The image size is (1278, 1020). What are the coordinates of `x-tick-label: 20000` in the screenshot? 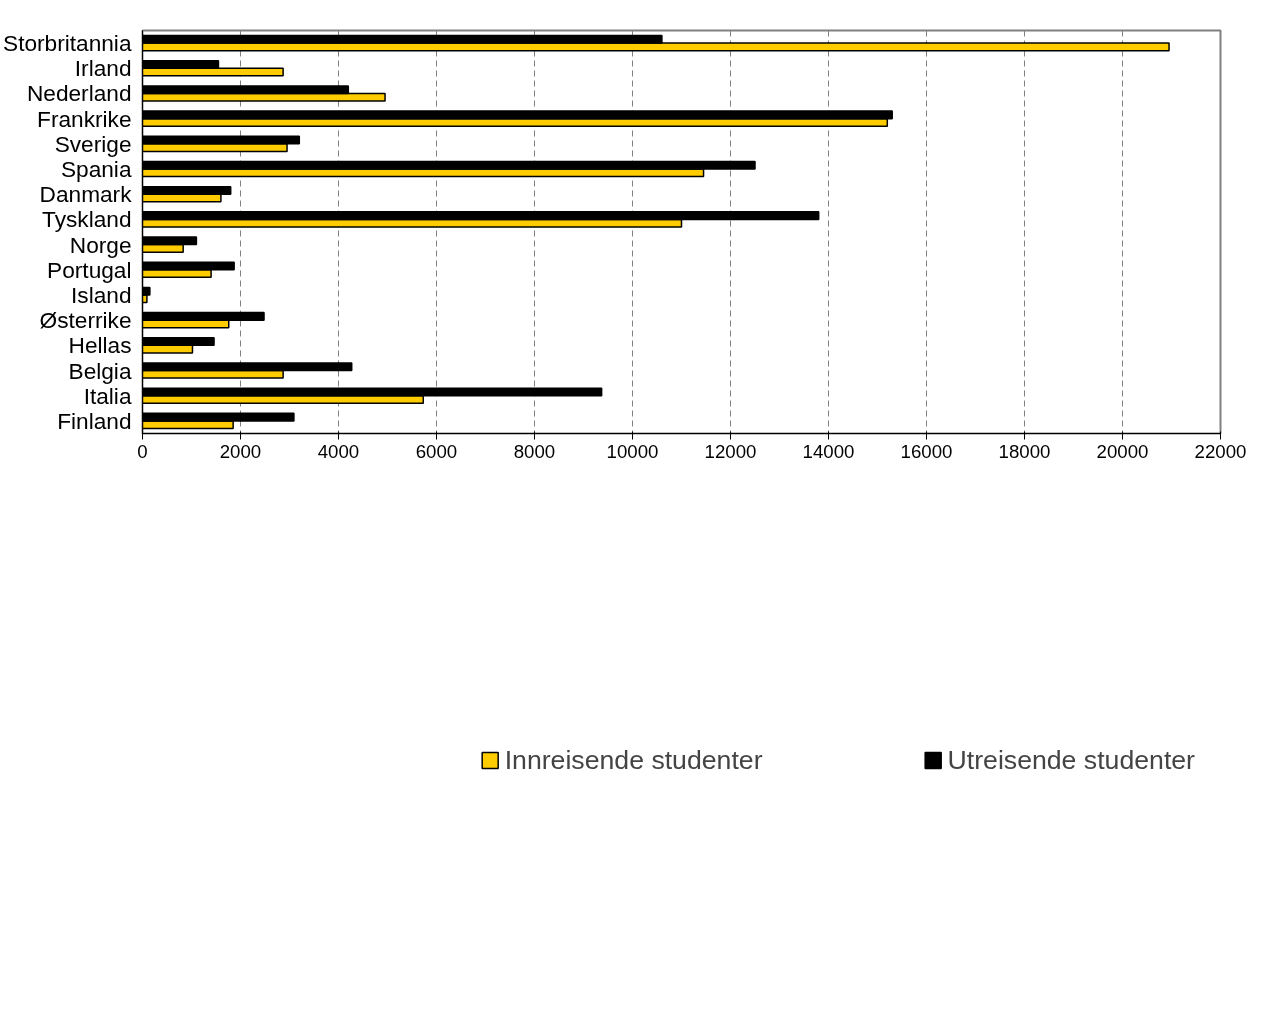 It's located at (1122, 451).